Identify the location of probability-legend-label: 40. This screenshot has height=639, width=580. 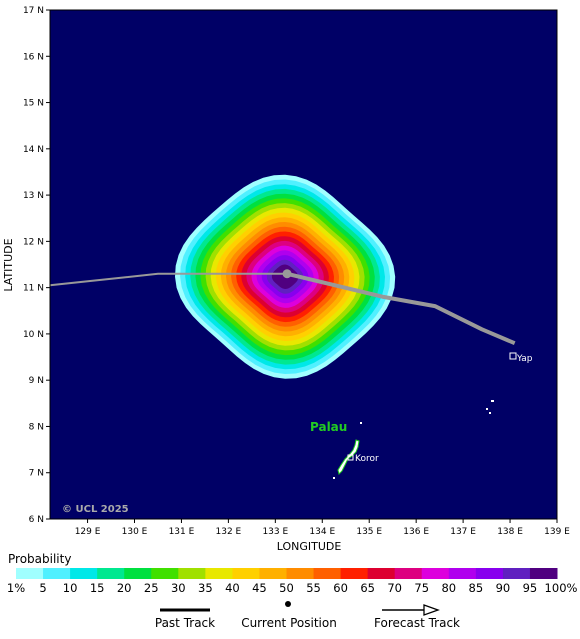
(232, 588).